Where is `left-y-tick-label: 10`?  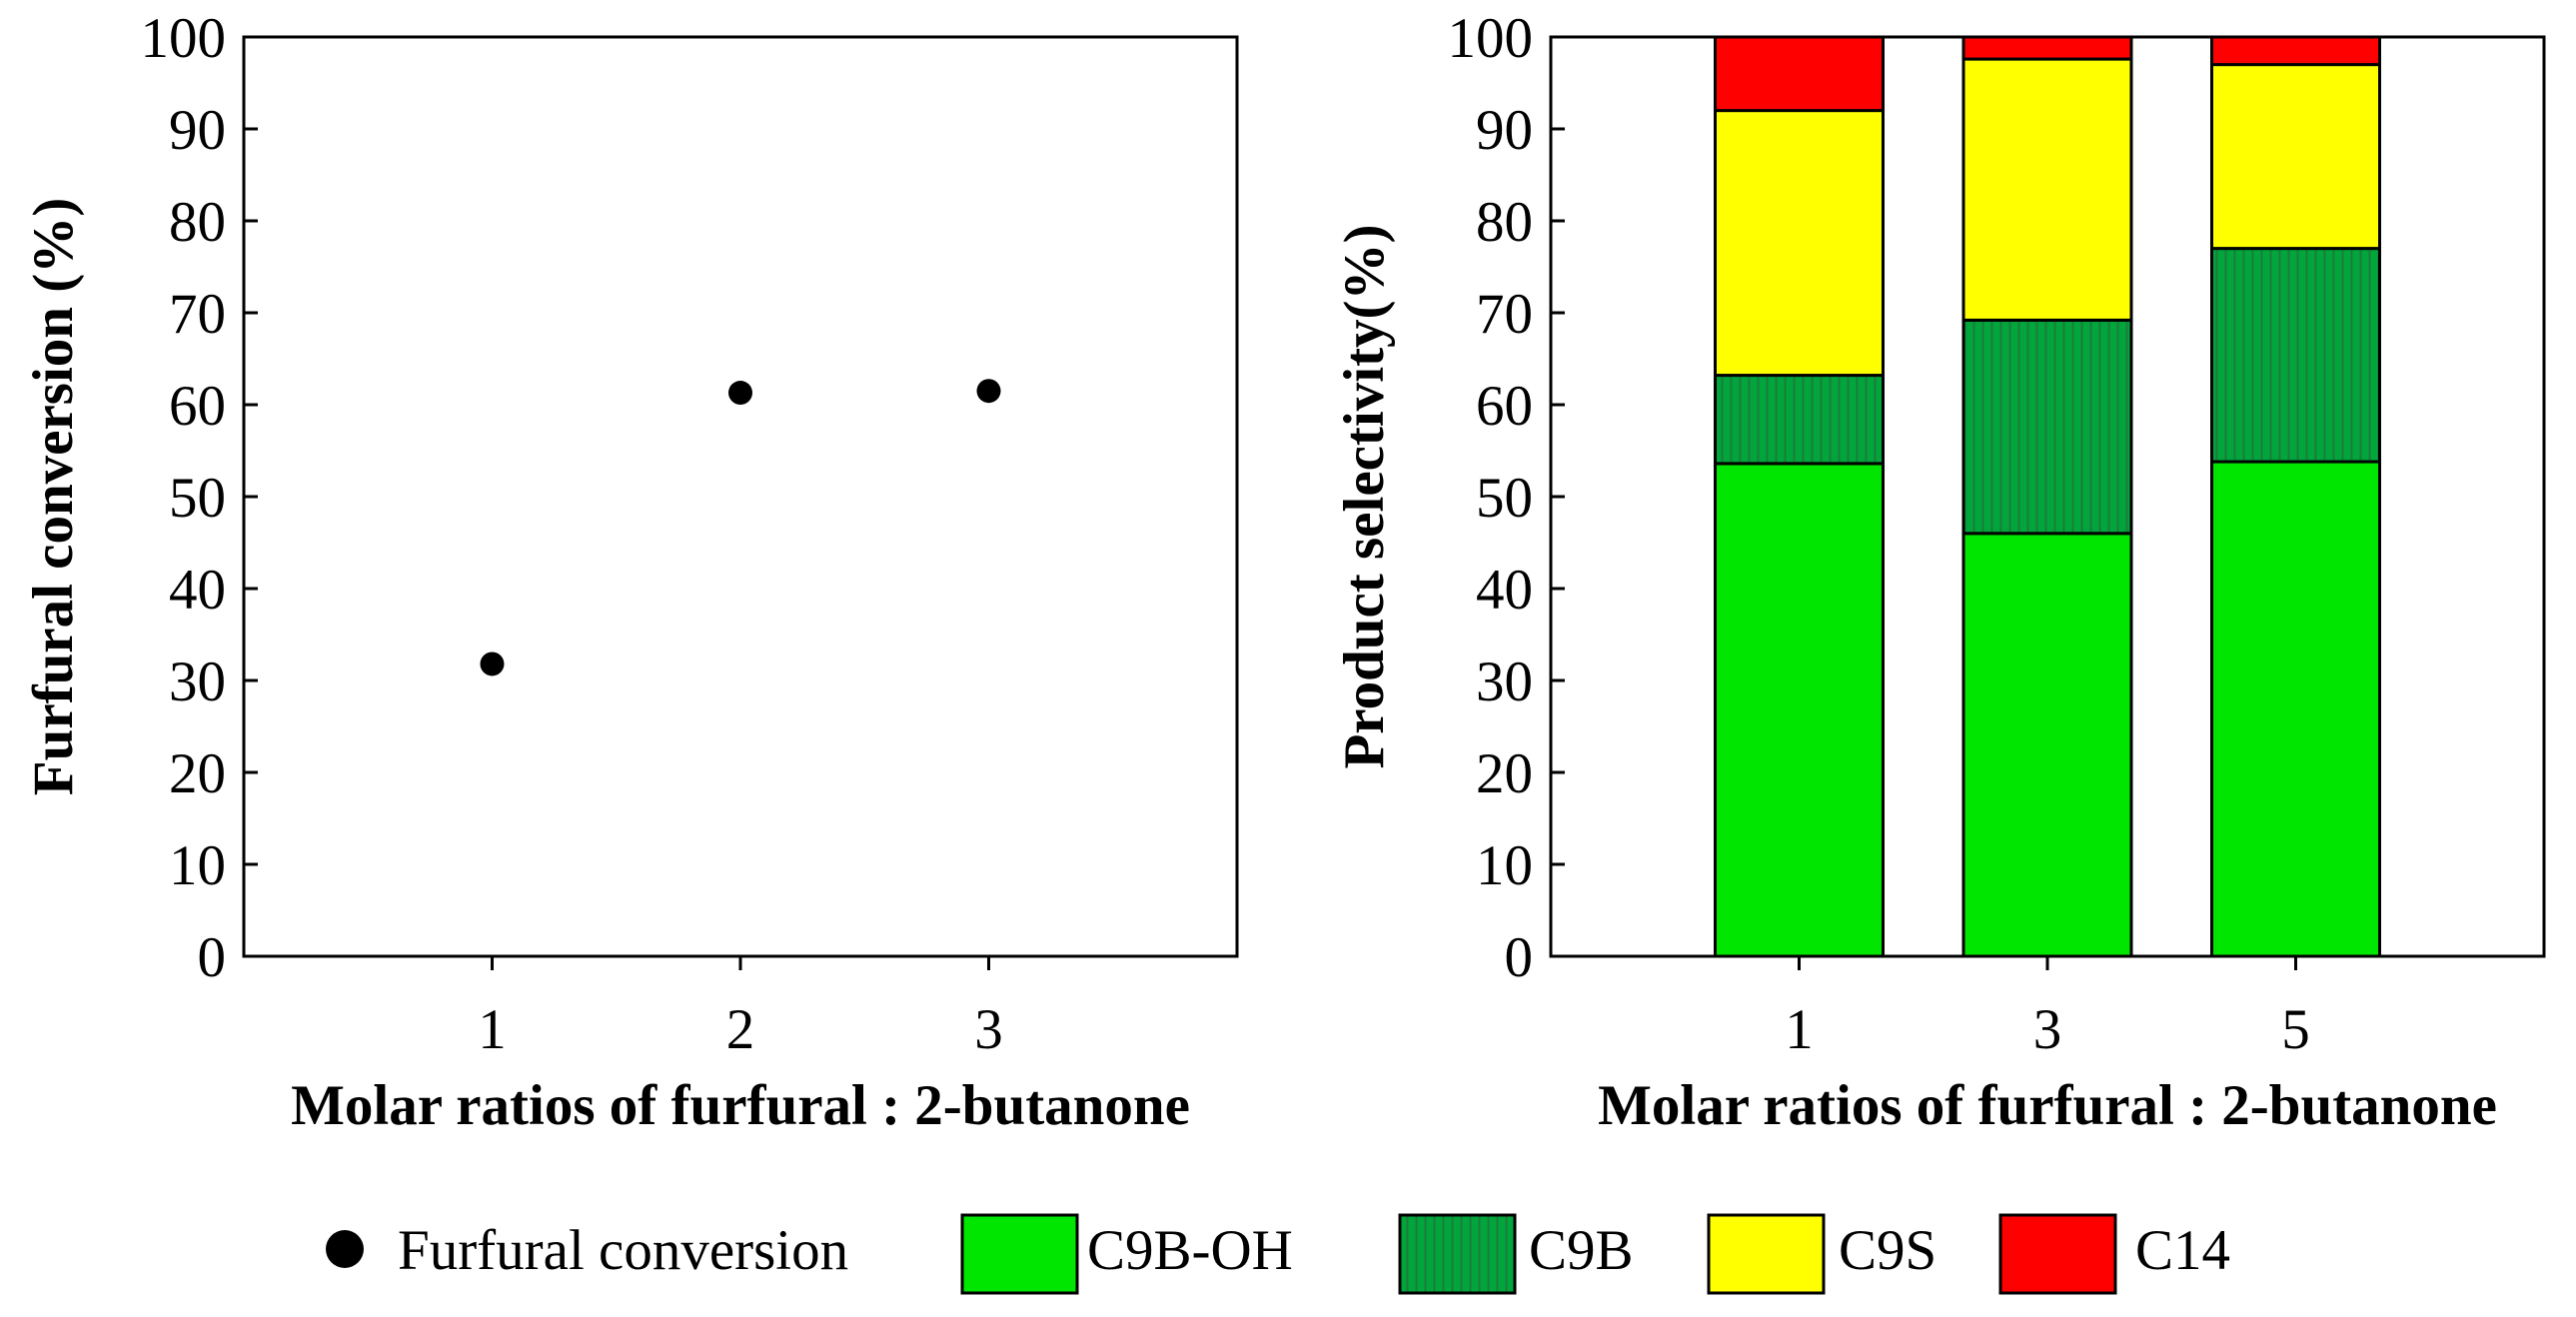
left-y-tick-label: 10 is located at coordinates (197, 865).